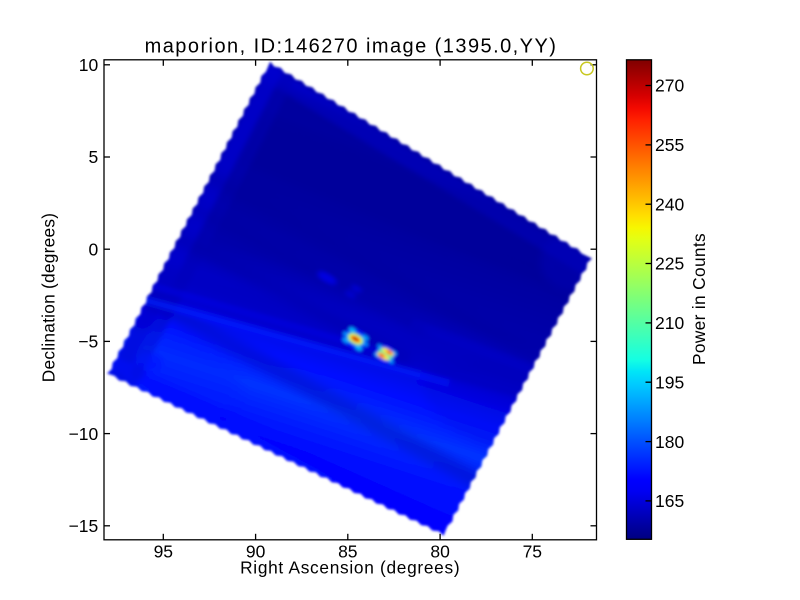 This screenshot has width=800, height=600. I want to click on svg-text: Right Ascension (degrees), so click(350, 568).